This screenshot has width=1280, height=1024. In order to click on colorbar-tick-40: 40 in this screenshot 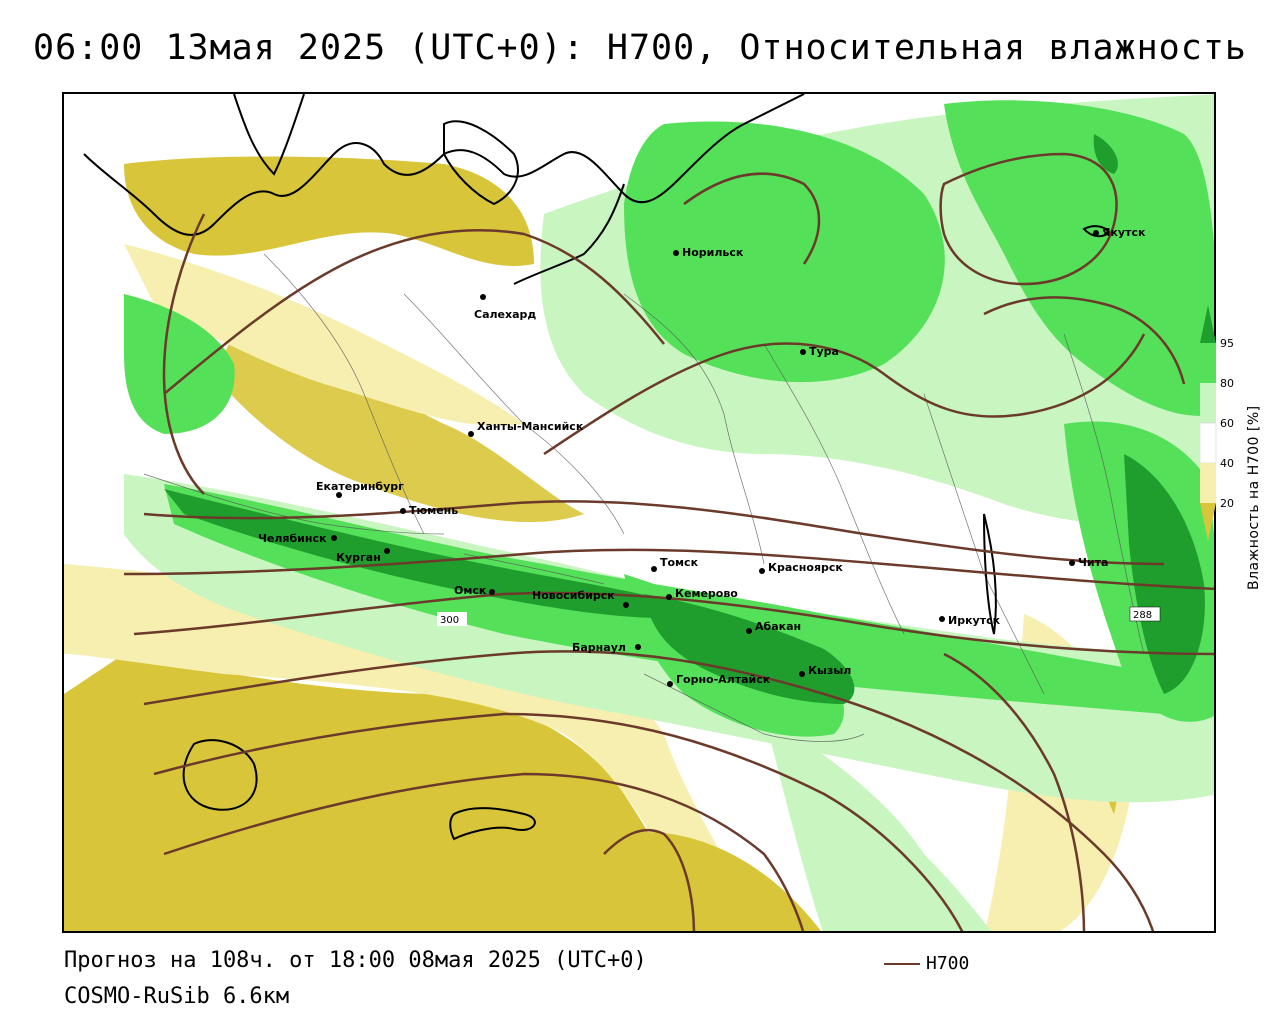, I will do `click(1227, 463)`.